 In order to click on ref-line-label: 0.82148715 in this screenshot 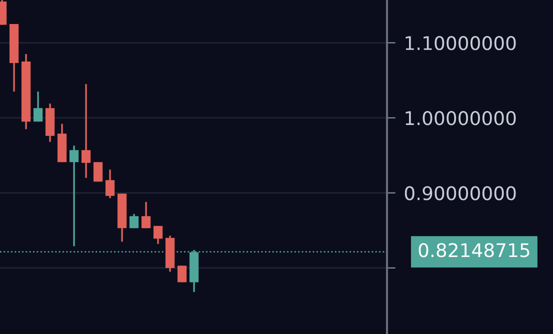, I will do `click(474, 250)`.